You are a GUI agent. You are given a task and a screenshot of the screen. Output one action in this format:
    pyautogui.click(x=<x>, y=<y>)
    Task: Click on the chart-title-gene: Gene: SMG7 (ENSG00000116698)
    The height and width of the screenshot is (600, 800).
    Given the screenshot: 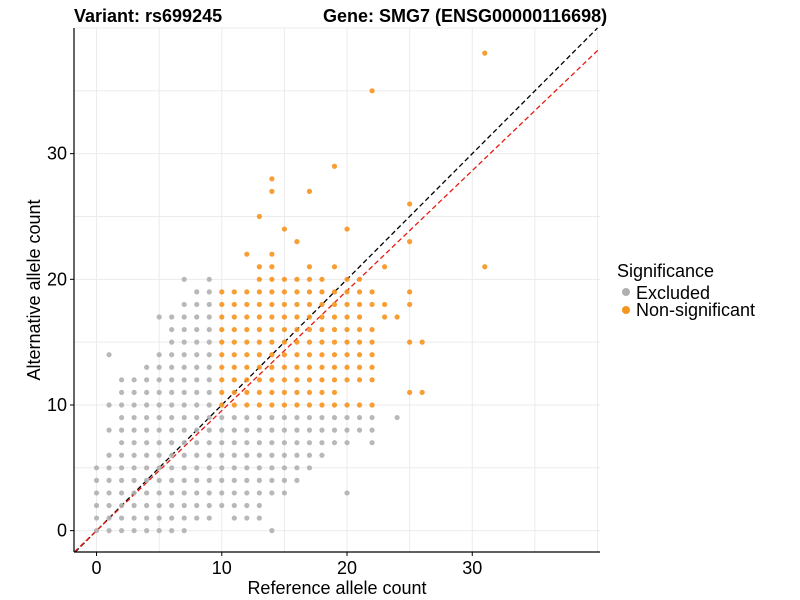 What is the action you would take?
    pyautogui.click(x=465, y=16)
    